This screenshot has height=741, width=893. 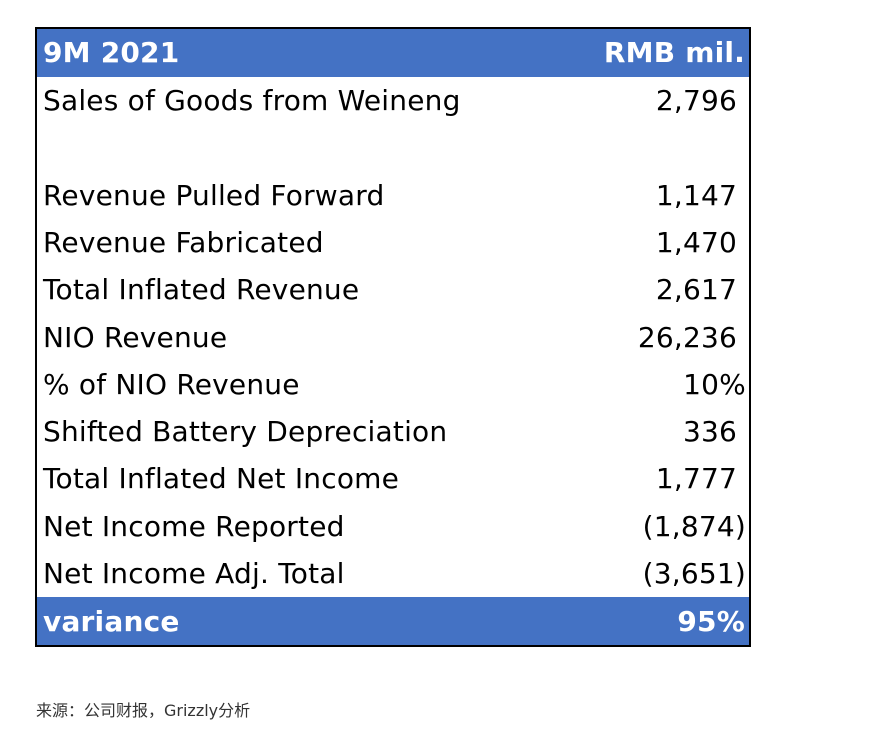 What do you see at coordinates (245, 432) in the screenshot?
I see `row-label: Shifted Battery Depreciation` at bounding box center [245, 432].